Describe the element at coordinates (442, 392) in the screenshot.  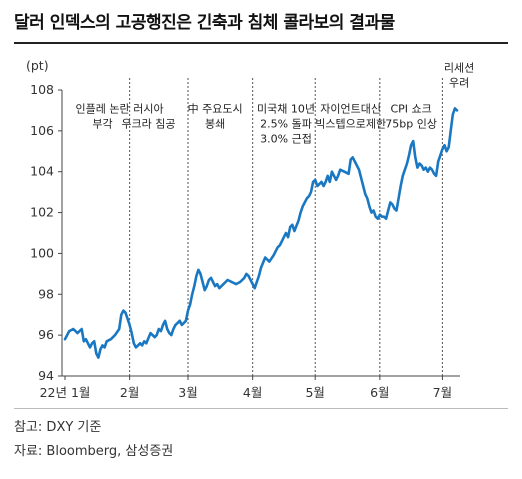
I see `x-tick-label: 7월` at that location.